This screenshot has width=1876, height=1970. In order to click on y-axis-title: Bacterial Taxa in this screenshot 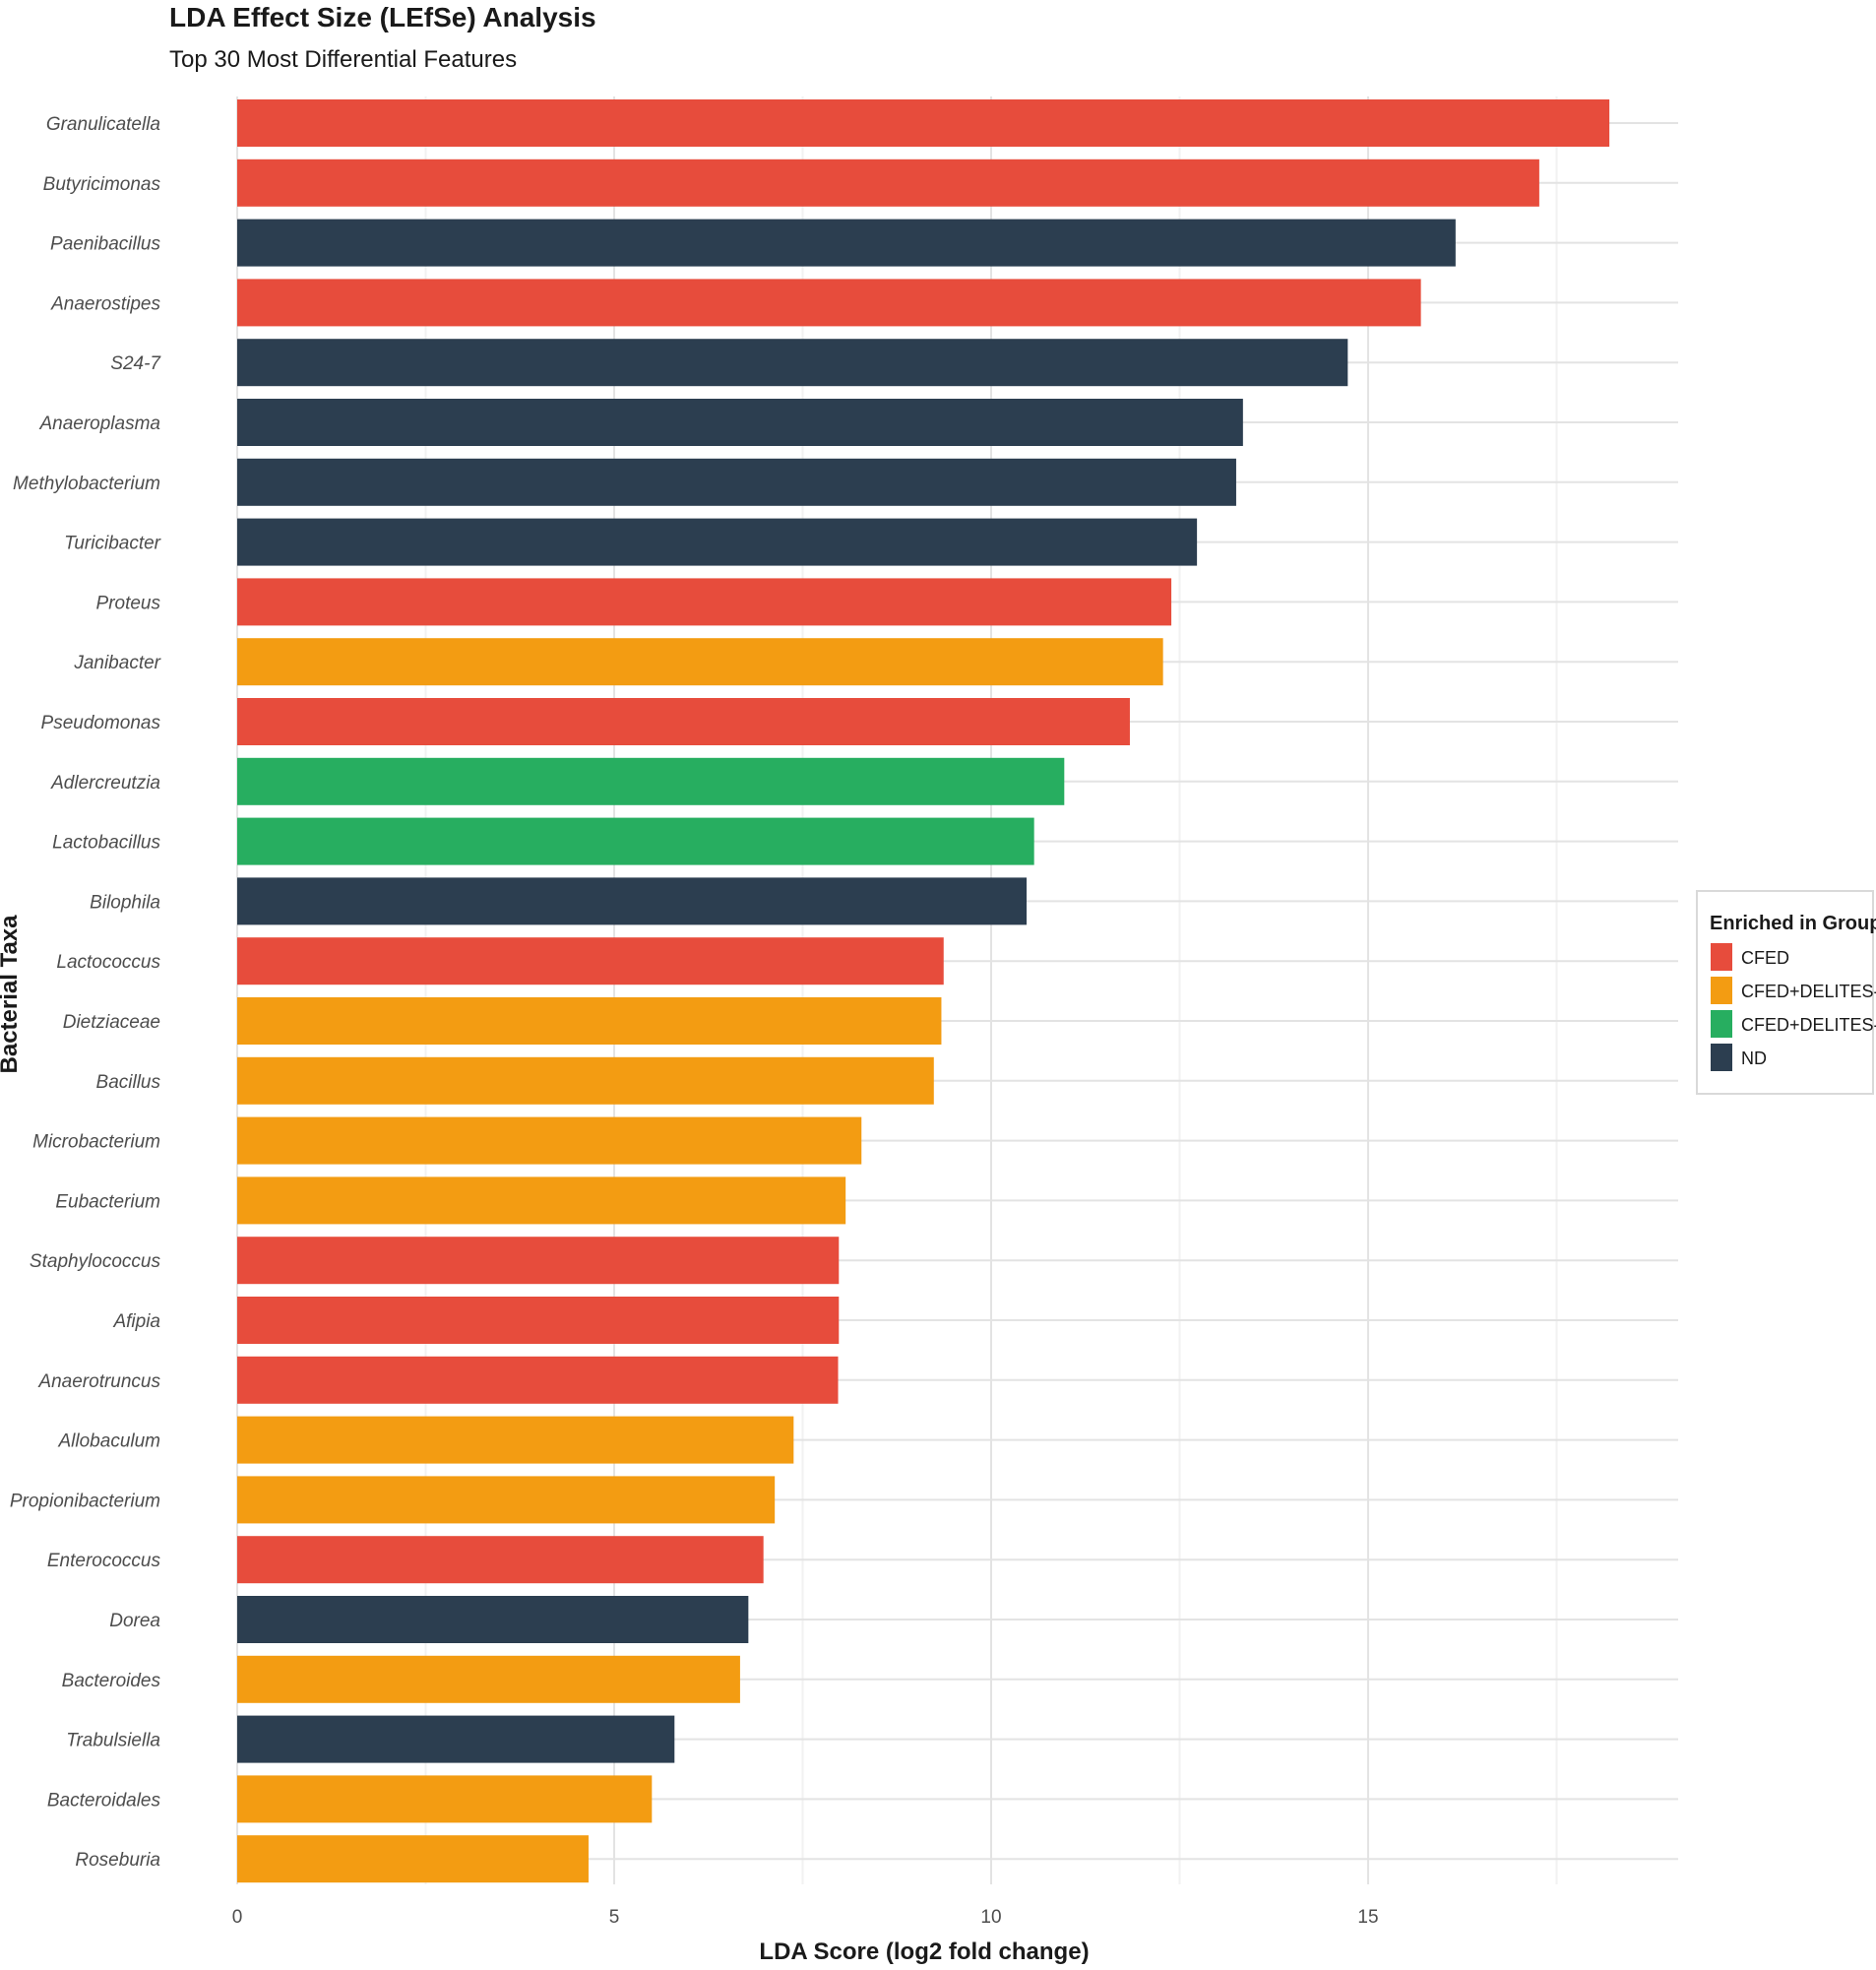, I will do `click(11, 994)`.